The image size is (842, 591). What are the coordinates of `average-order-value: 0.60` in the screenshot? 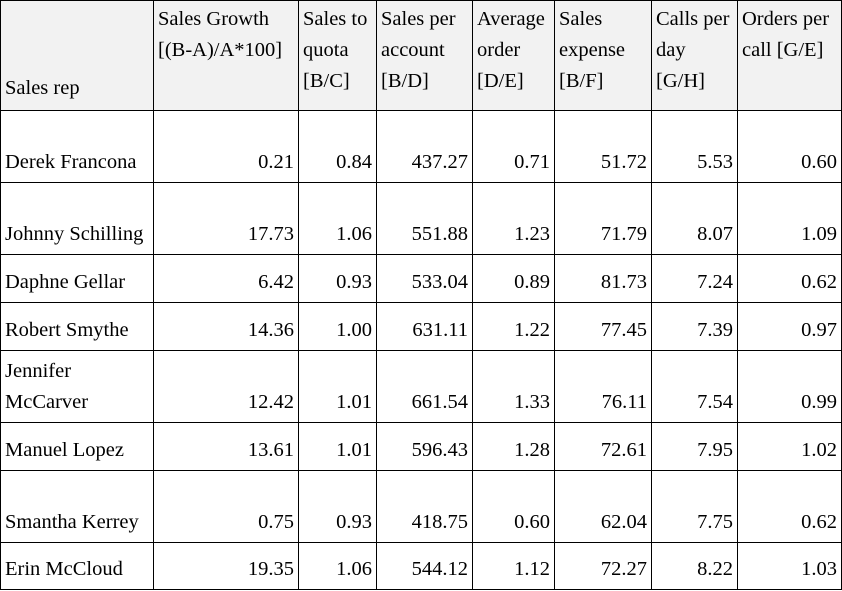 It's located at (513, 506).